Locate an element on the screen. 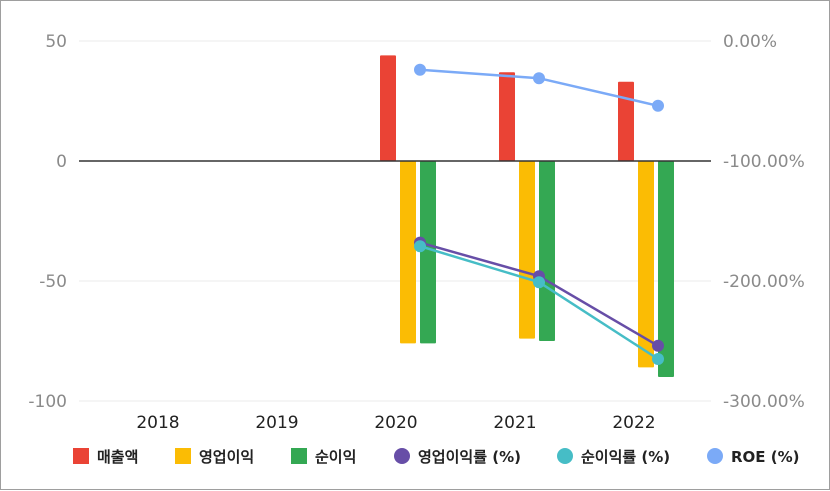  legend-item: 순이익률 (%) is located at coordinates (613, 457).